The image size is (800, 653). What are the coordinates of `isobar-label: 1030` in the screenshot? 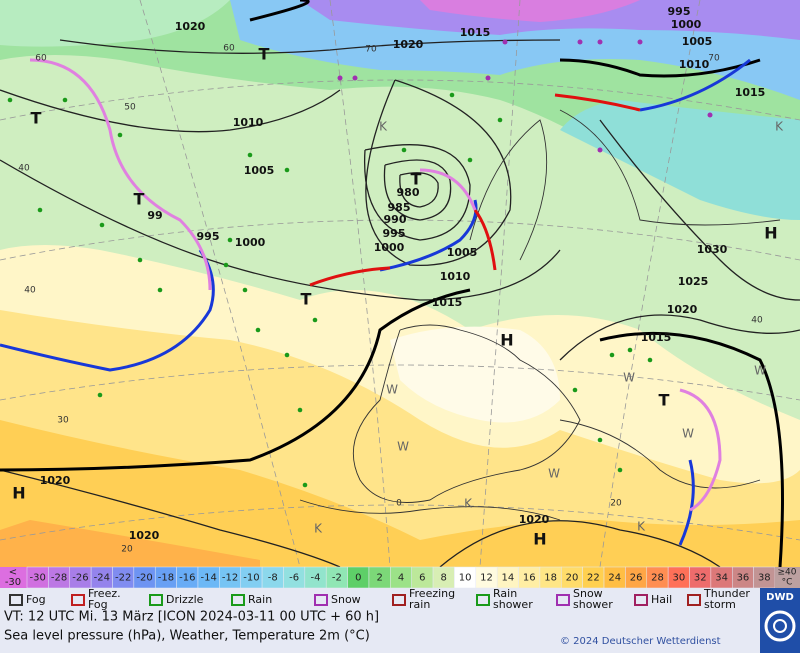 It's located at (712, 249).